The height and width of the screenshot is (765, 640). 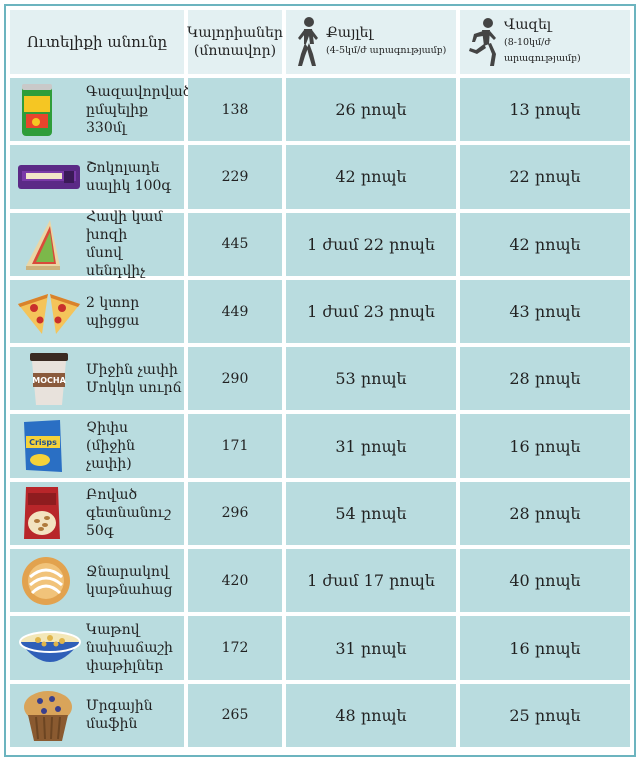 I want to click on run-time-cell: 25 րոպե, so click(x=545, y=717).